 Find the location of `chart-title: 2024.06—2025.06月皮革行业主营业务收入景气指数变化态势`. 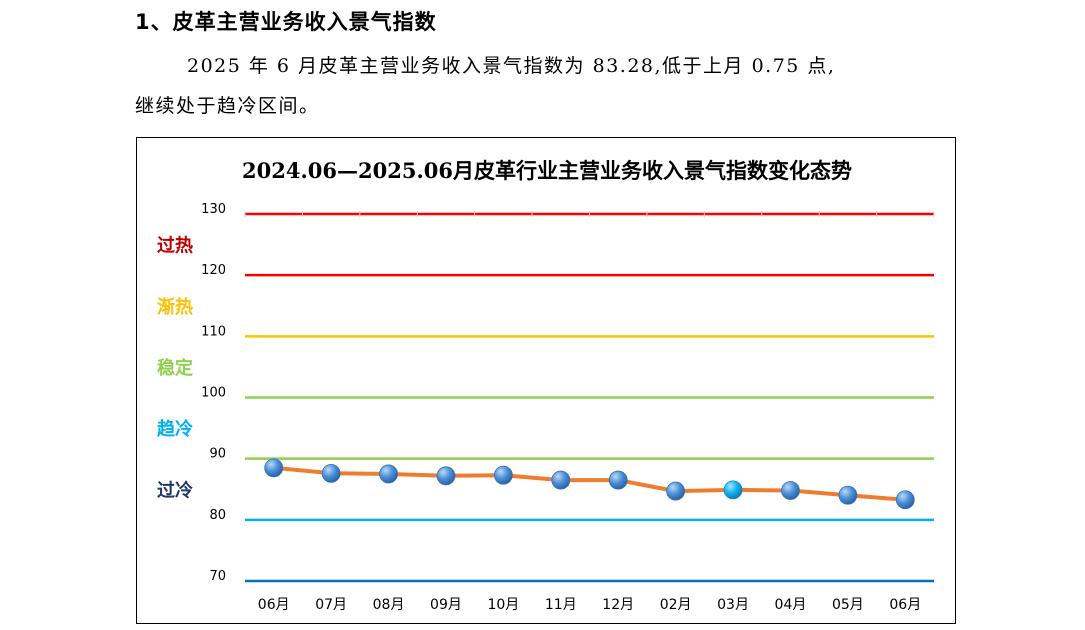

chart-title: 2024.06—2025.06月皮革行业主营业务收入景气指数变化态势 is located at coordinates (547, 170).